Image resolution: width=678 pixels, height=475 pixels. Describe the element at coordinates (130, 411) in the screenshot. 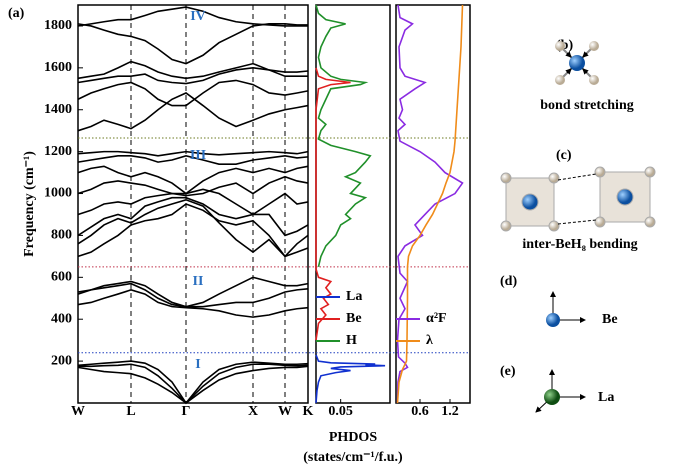

I see `x-tick-label: L` at that location.